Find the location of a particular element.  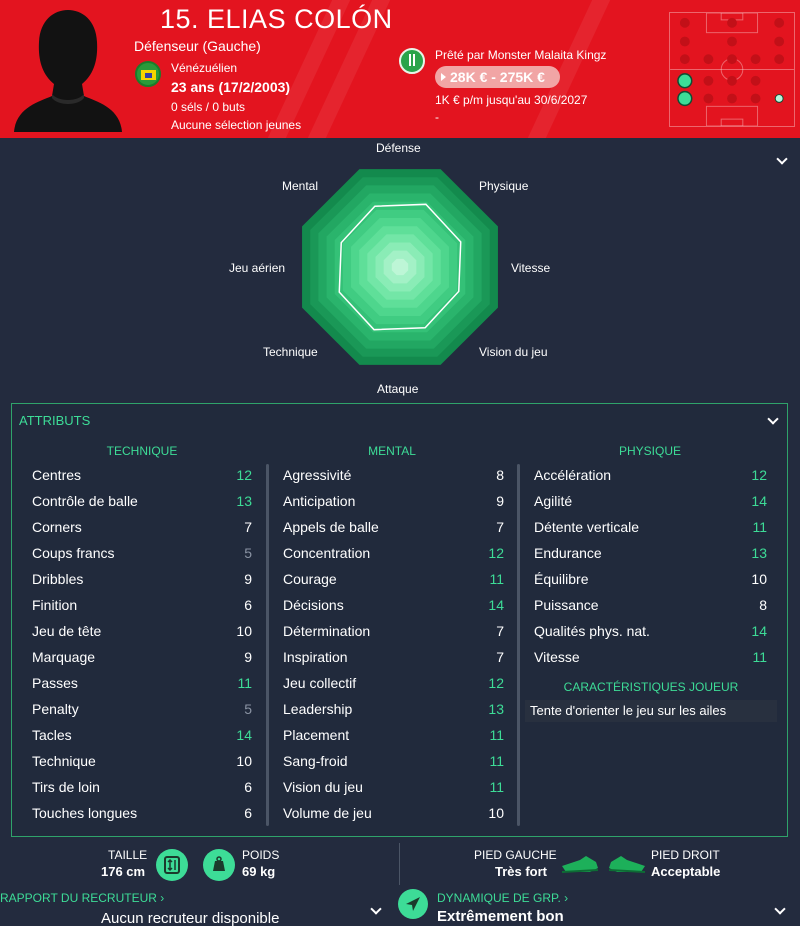

weight-label: POIDS is located at coordinates (261, 855).